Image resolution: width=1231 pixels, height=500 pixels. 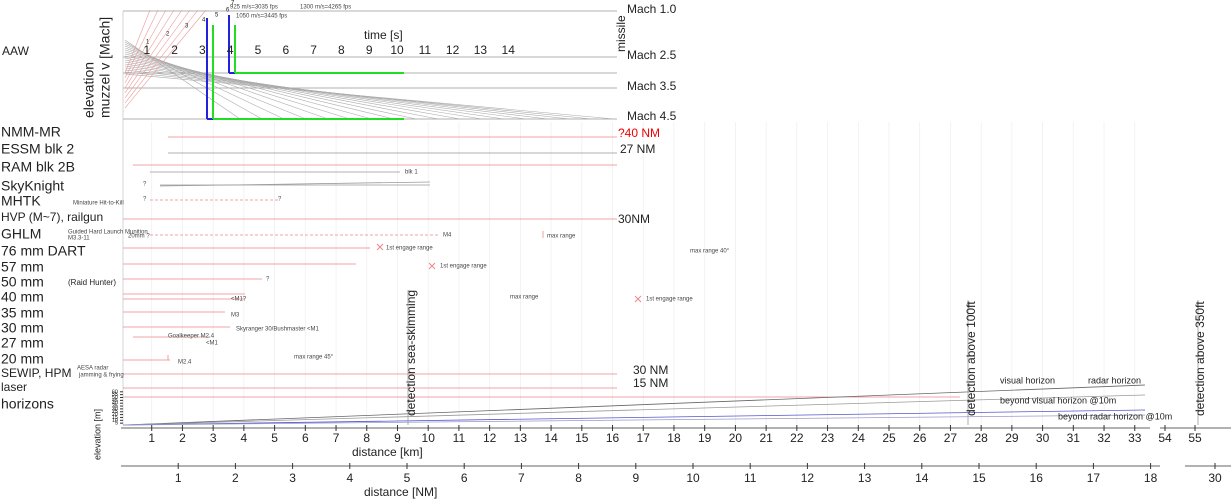 I want to click on km-tick-label: 26, so click(x=920, y=438).